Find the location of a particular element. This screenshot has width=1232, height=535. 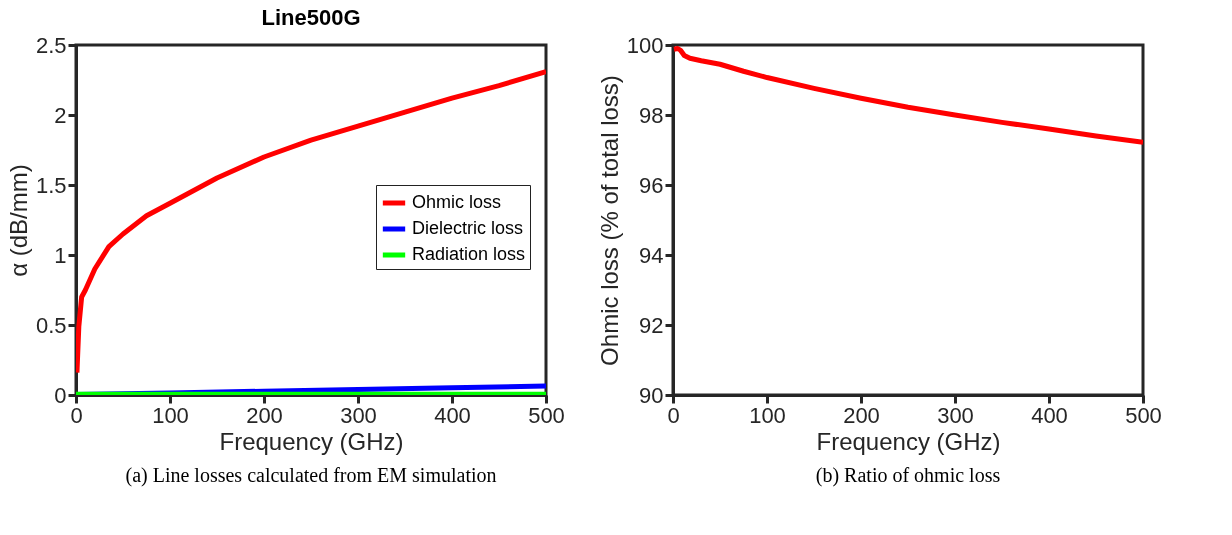

y-tick-label: 2 is located at coordinates (60, 115).